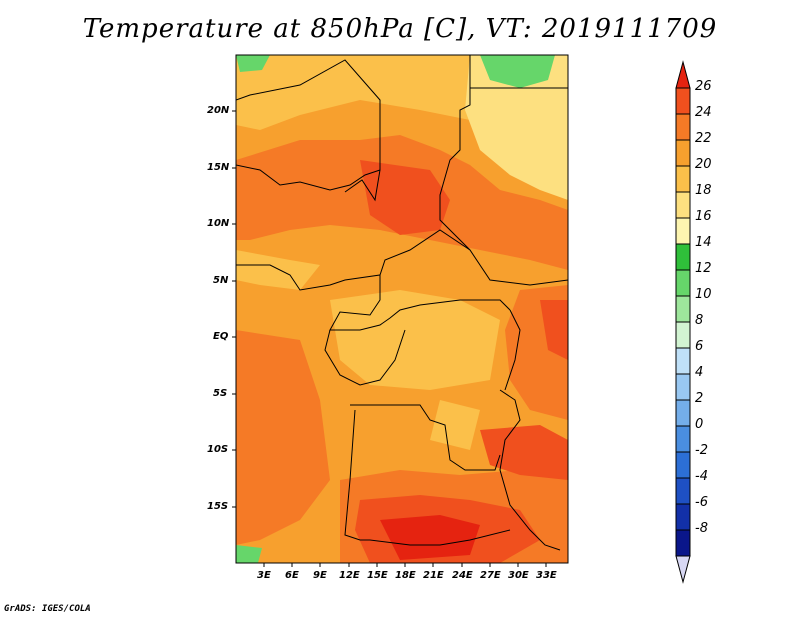 This screenshot has width=800, height=618. I want to click on x-tick-label: 24E, so click(462, 575).